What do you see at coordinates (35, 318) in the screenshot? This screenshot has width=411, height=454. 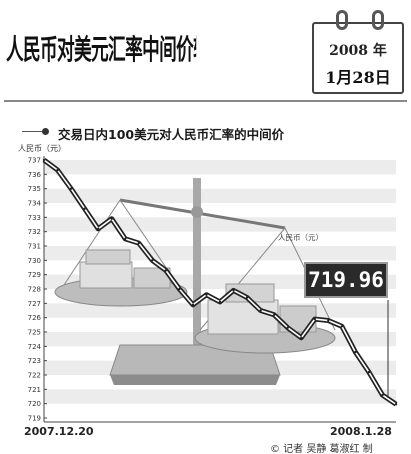 I see `y-tick-label: 726` at bounding box center [35, 318].